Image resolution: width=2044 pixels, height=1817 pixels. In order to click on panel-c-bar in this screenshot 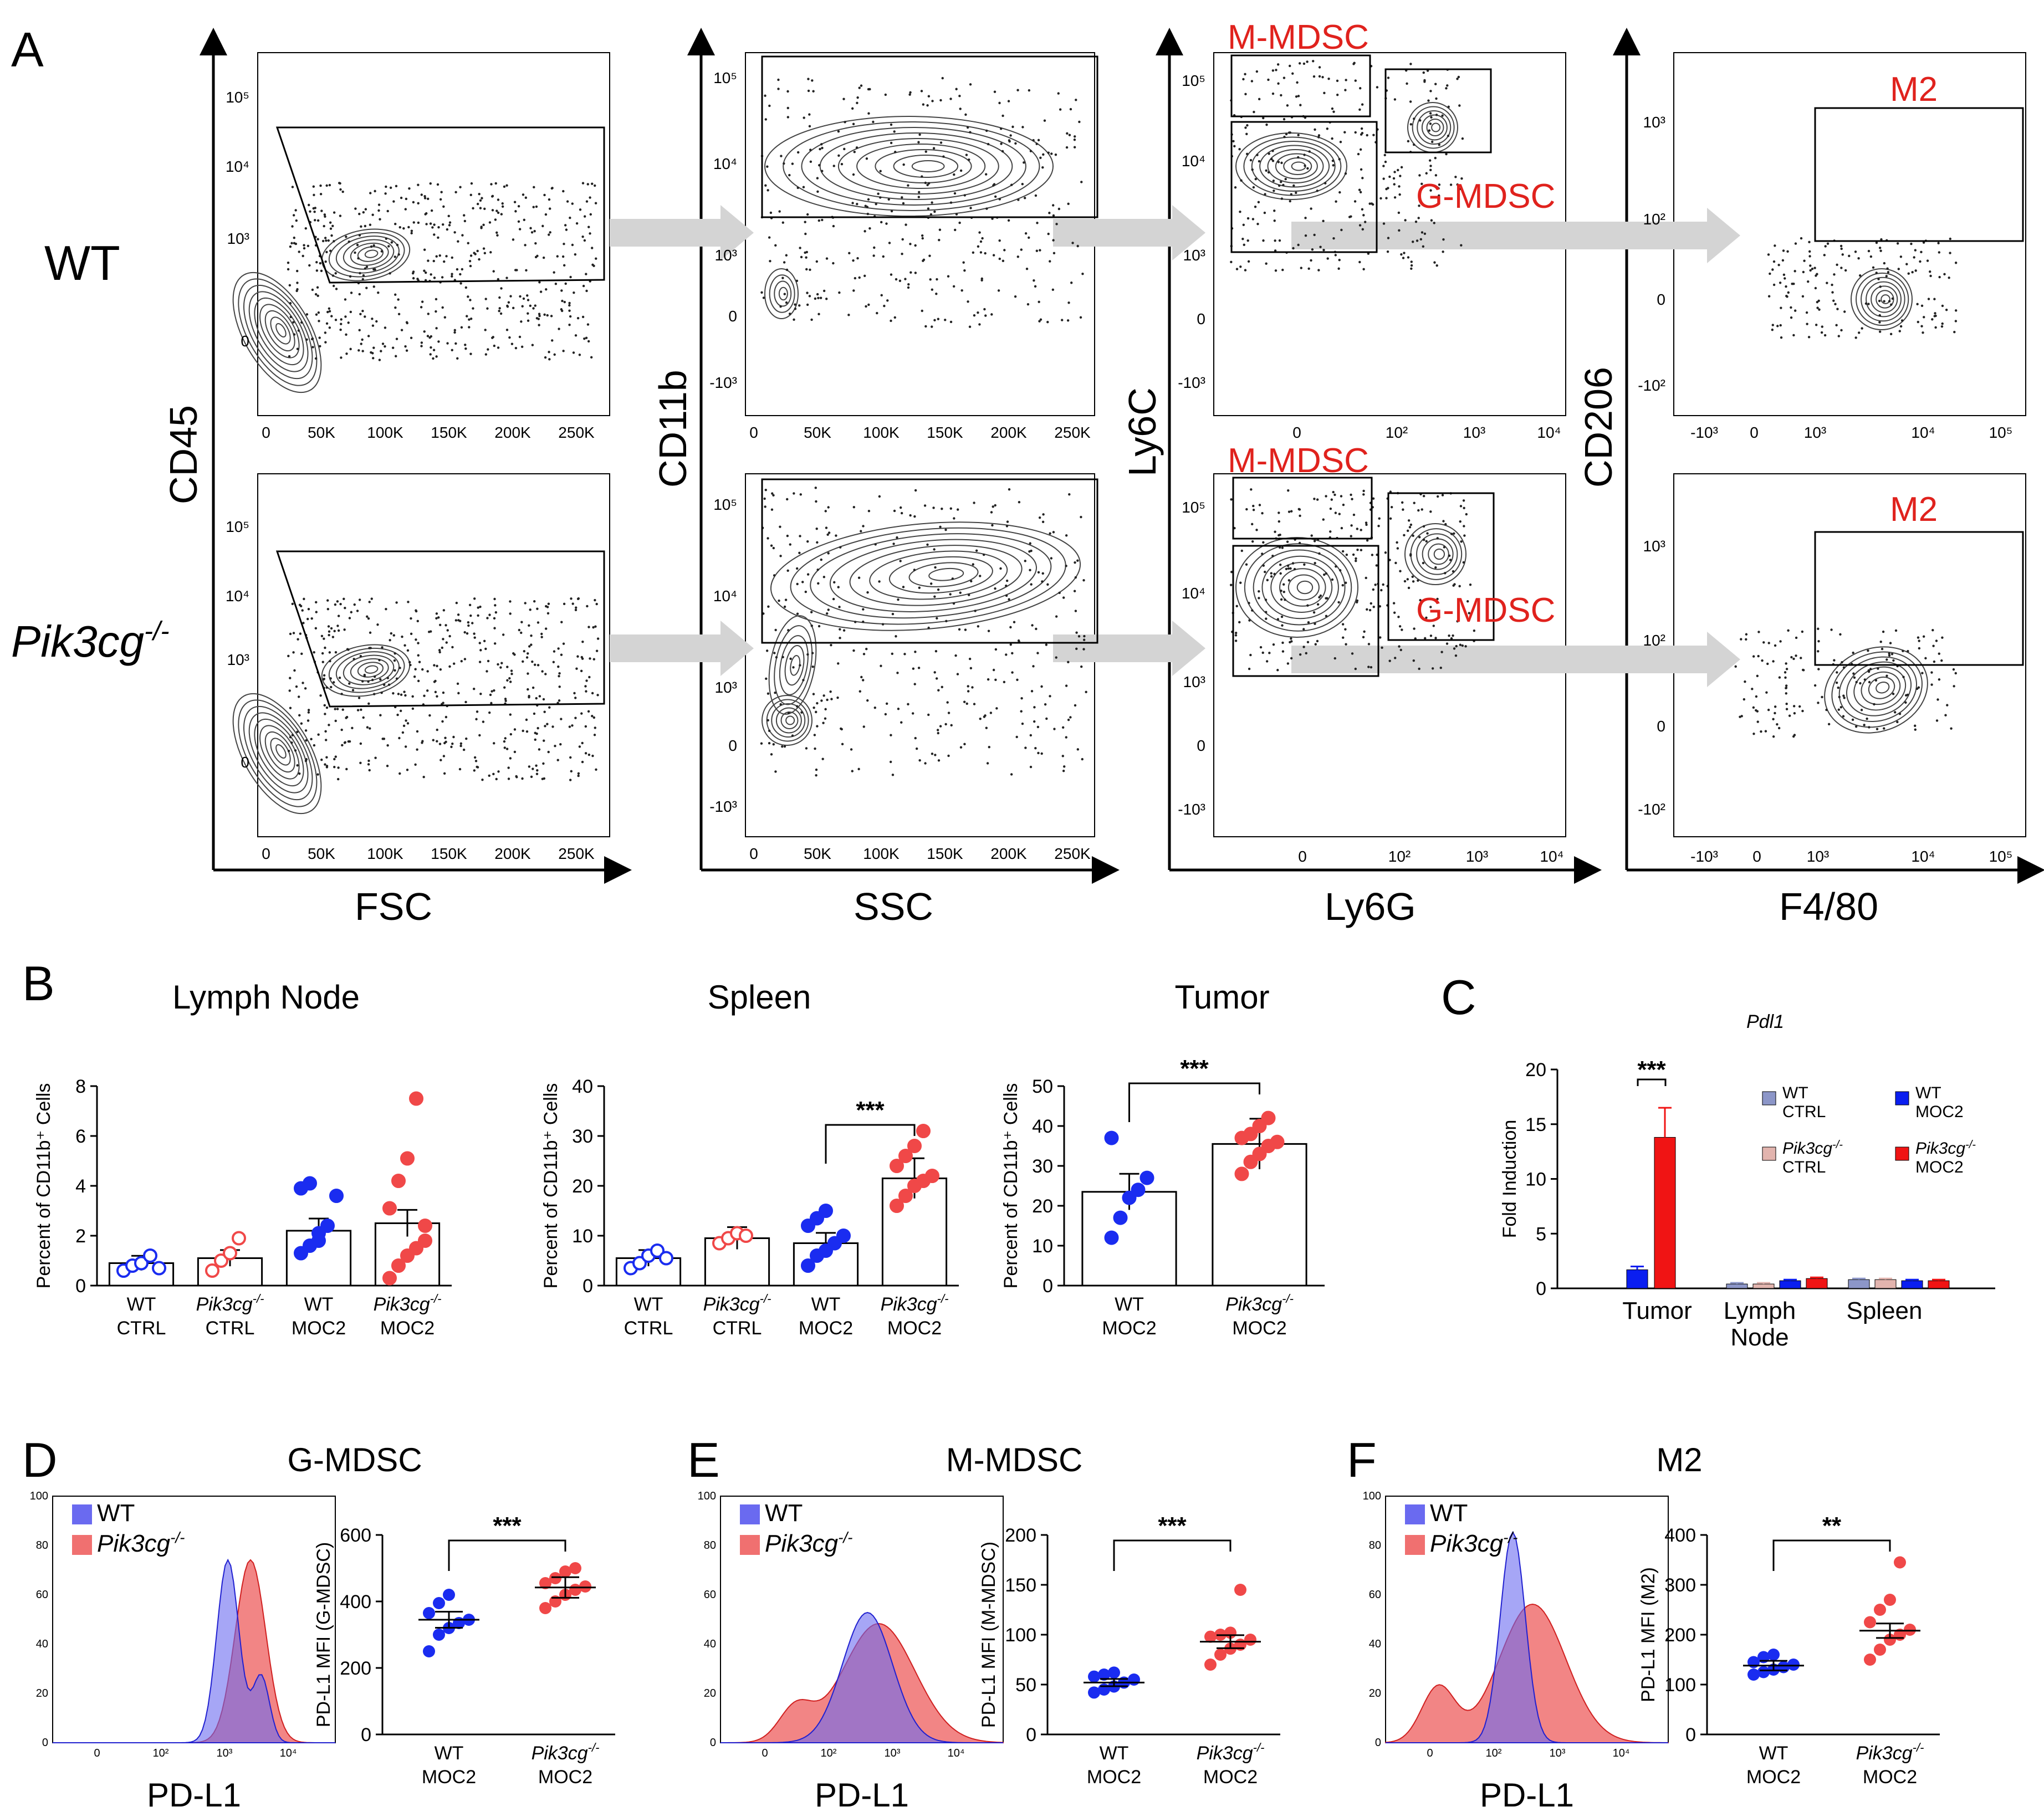, I will do `click(1912, 1284)`.